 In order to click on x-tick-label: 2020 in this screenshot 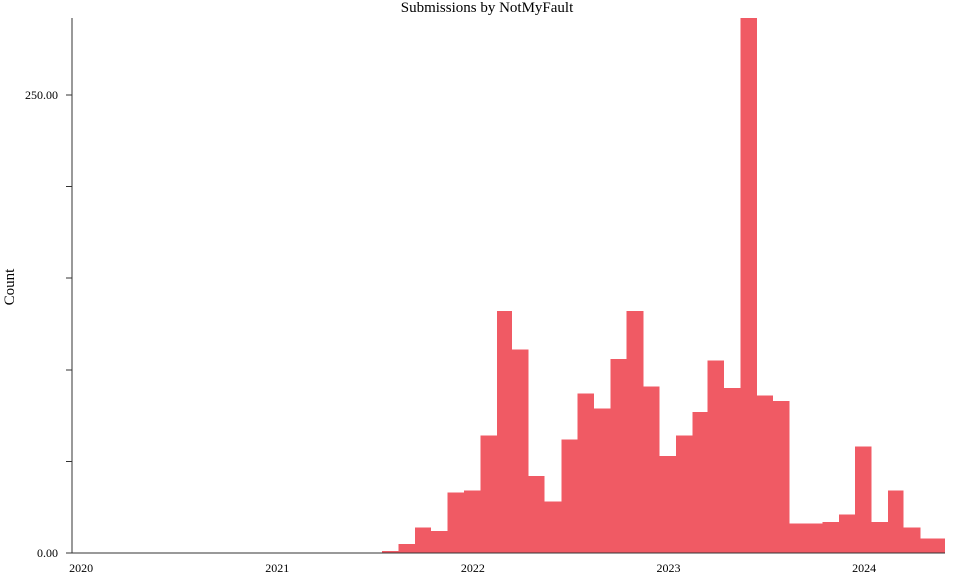, I will do `click(81, 568)`.